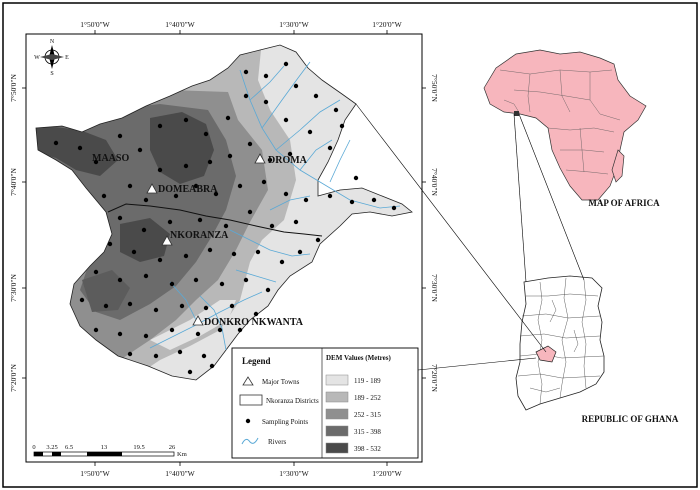 The image size is (700, 490). What do you see at coordinates (288, 160) in the screenshot?
I see `town-label-droma: DROMA` at bounding box center [288, 160].